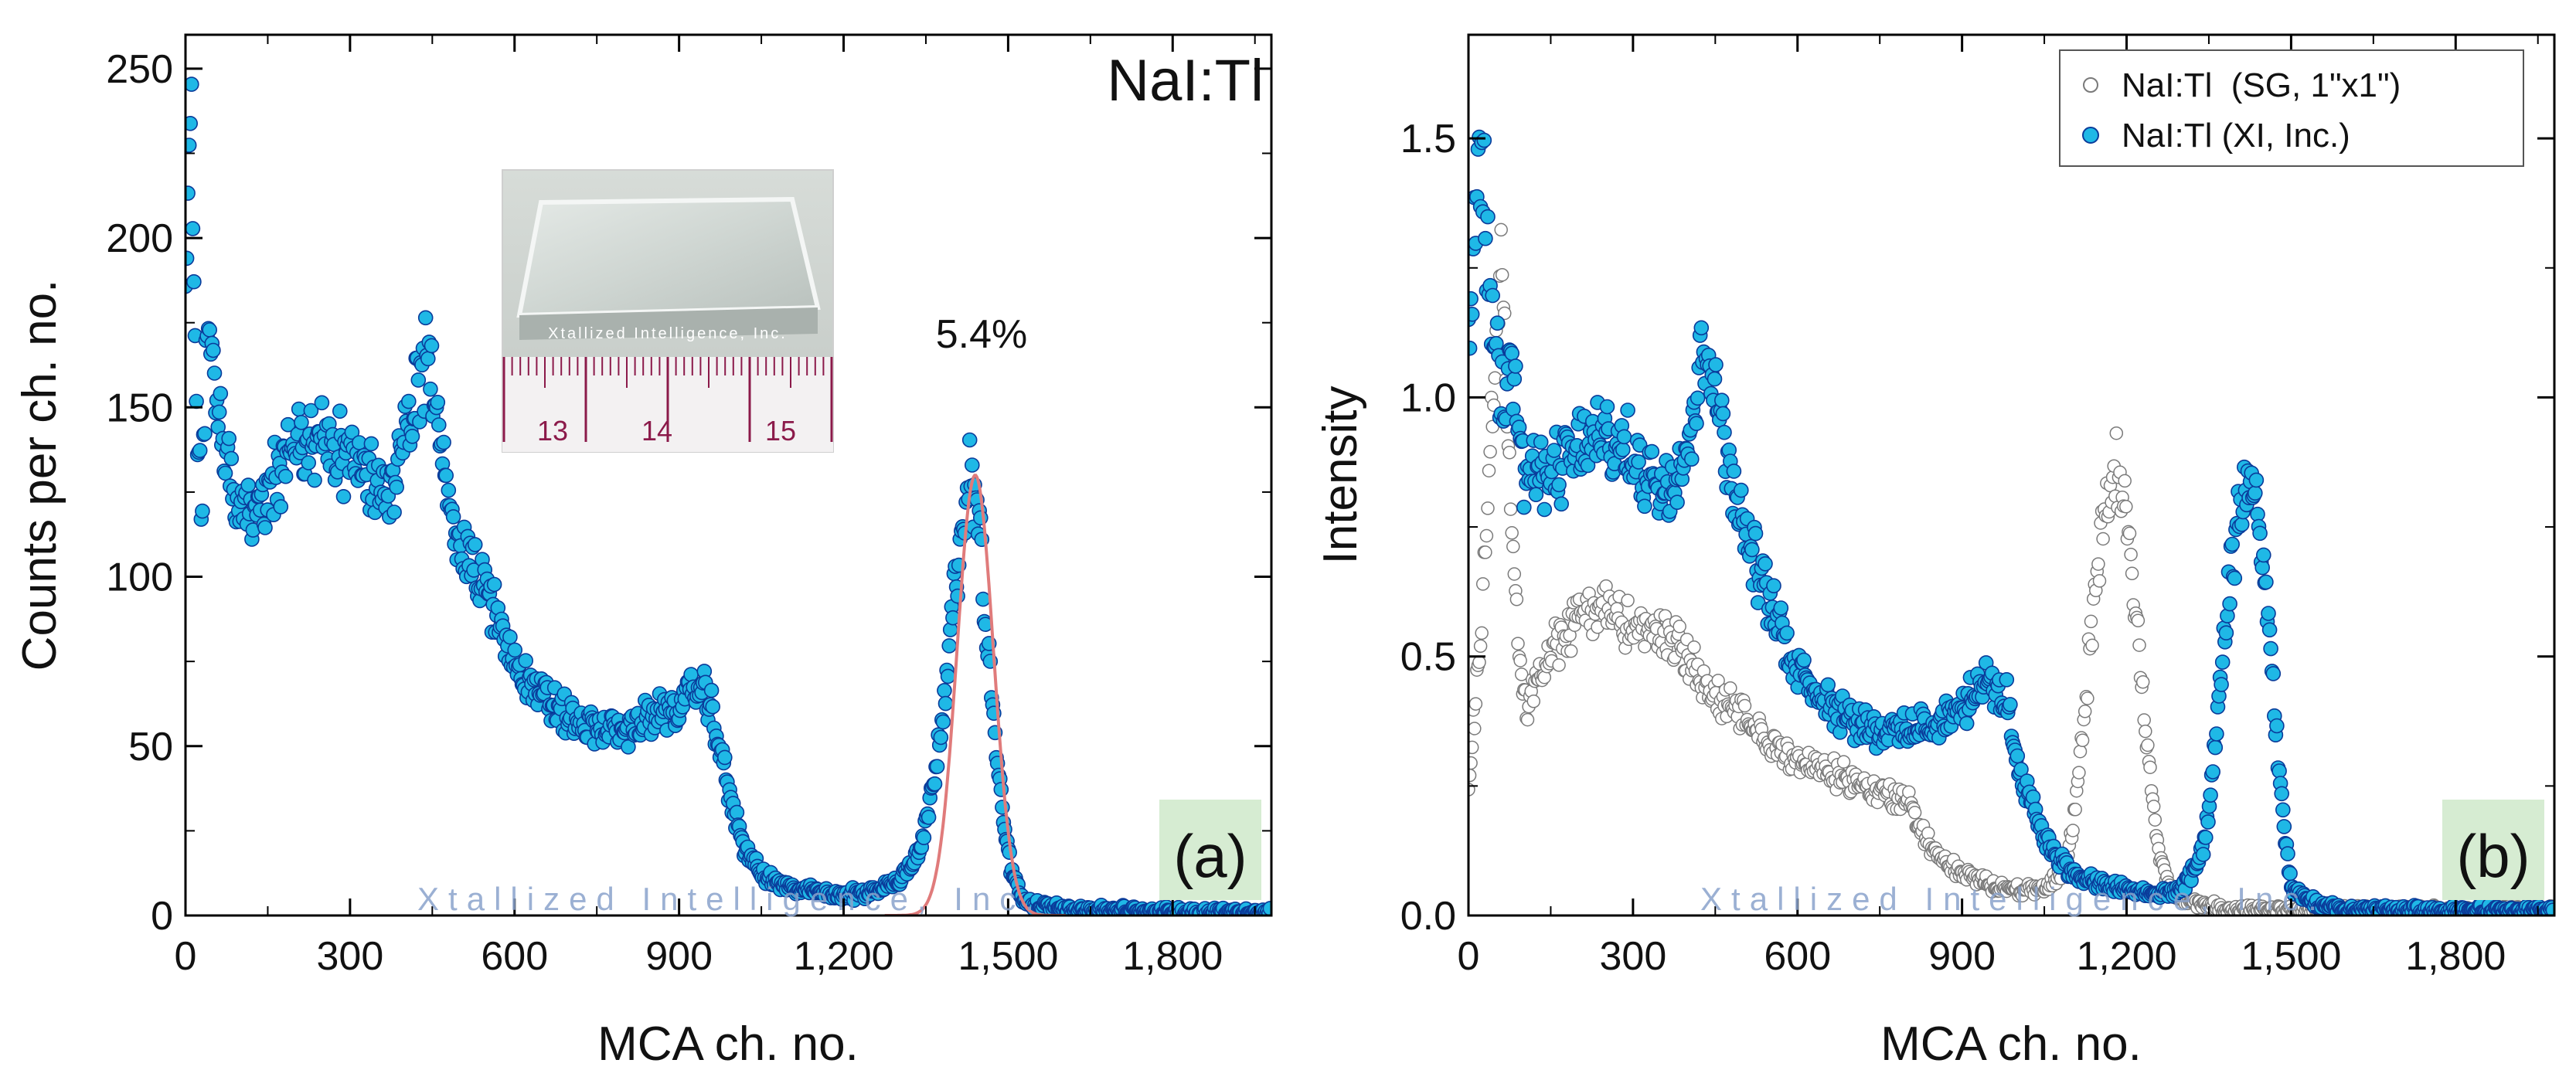  I want to click on ruler, so click(667, 399).